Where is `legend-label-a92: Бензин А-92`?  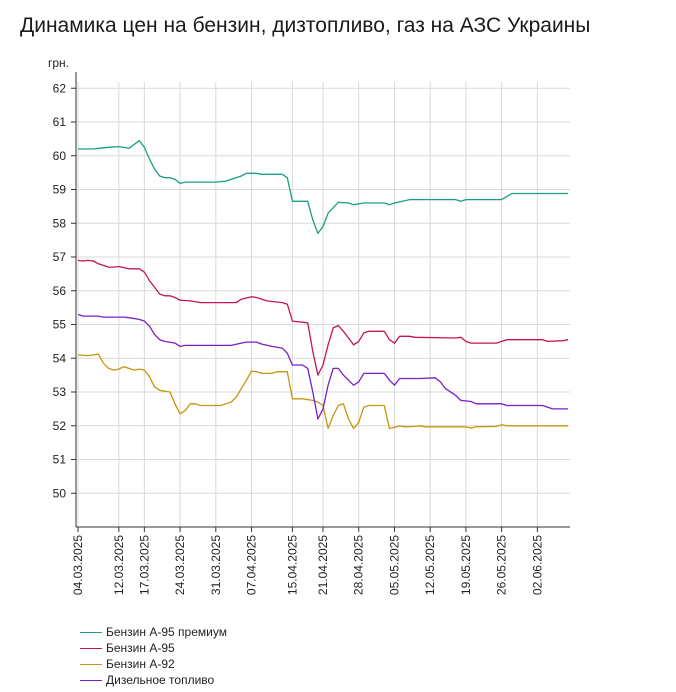
legend-label-a92: Бензин А-92 is located at coordinates (140, 664).